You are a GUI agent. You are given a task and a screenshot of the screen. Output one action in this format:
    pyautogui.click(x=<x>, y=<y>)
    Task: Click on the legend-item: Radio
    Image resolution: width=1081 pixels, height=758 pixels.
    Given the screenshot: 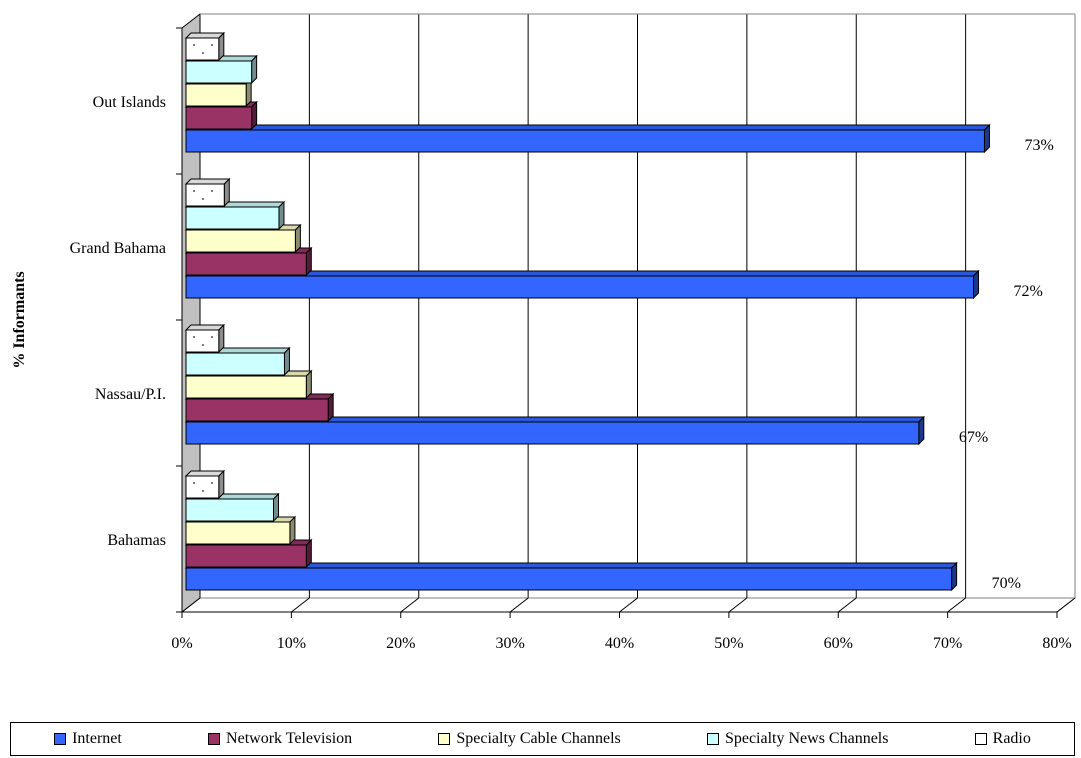 What is the action you would take?
    pyautogui.click(x=1002, y=739)
    